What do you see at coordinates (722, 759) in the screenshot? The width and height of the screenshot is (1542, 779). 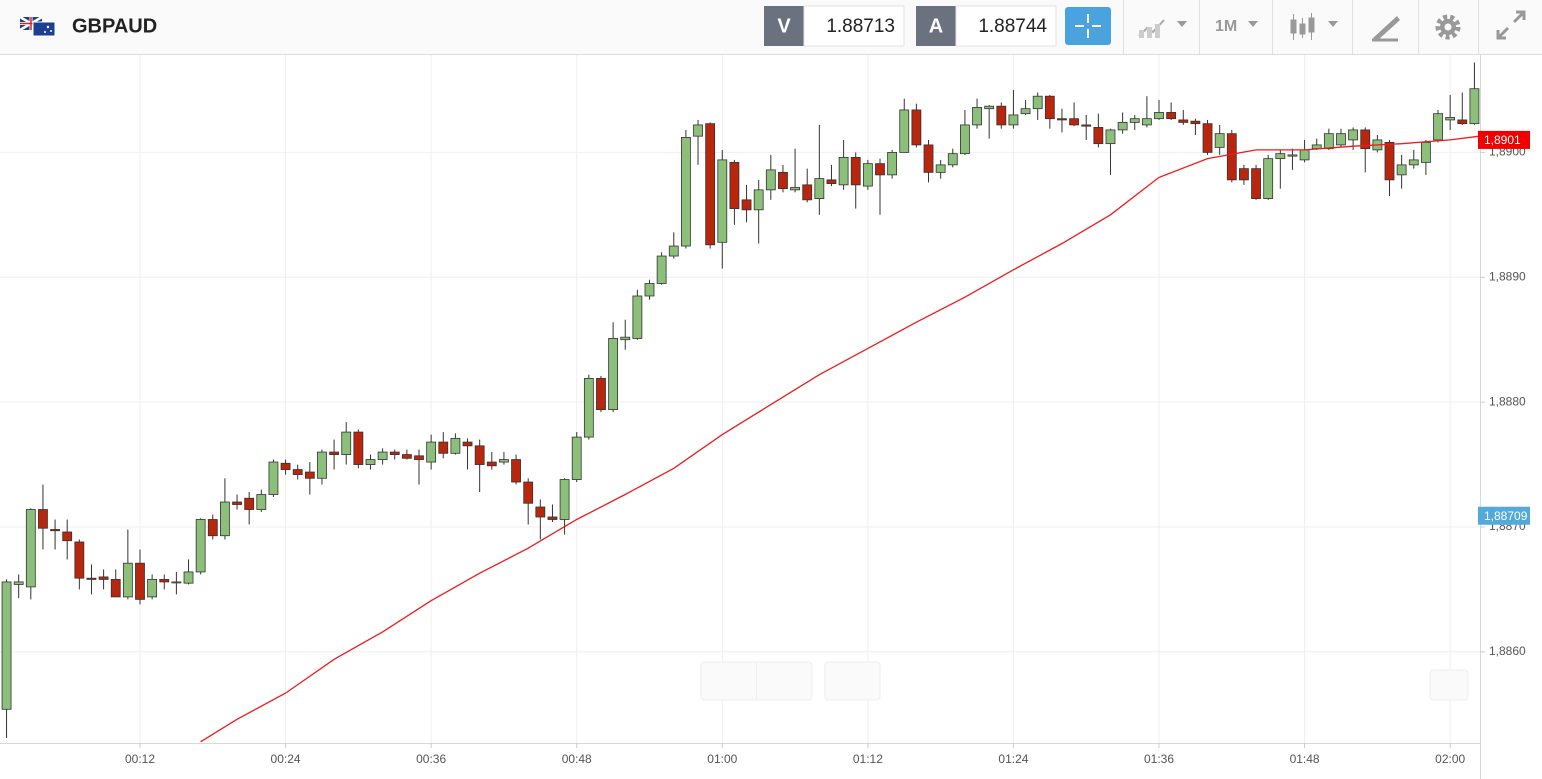 I see `x-tick-label: 01:00` at bounding box center [722, 759].